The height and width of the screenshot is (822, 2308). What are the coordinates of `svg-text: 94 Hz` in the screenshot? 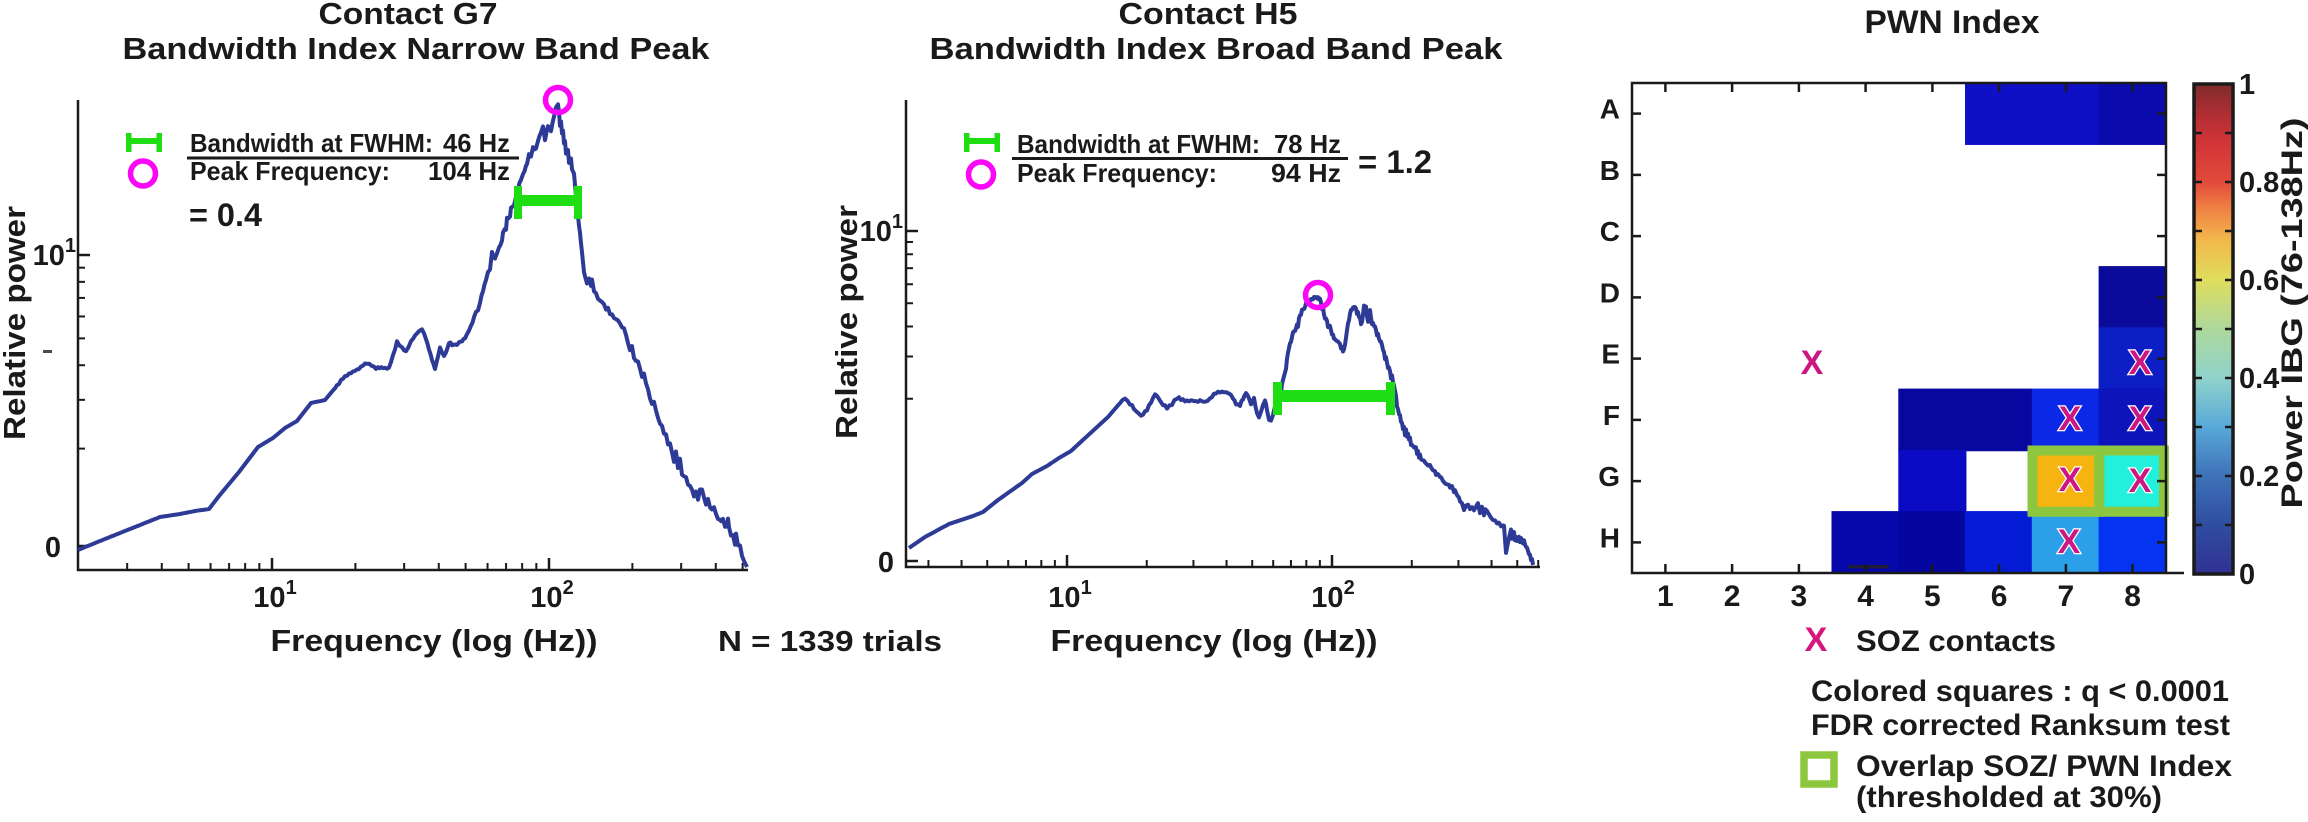 It's located at (1306, 173).